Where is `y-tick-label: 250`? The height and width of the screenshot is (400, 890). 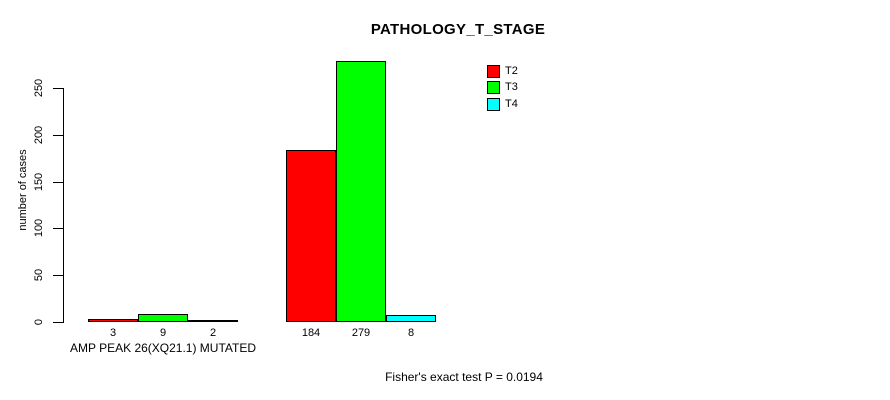
y-tick-label: 250 is located at coordinates (39, 88).